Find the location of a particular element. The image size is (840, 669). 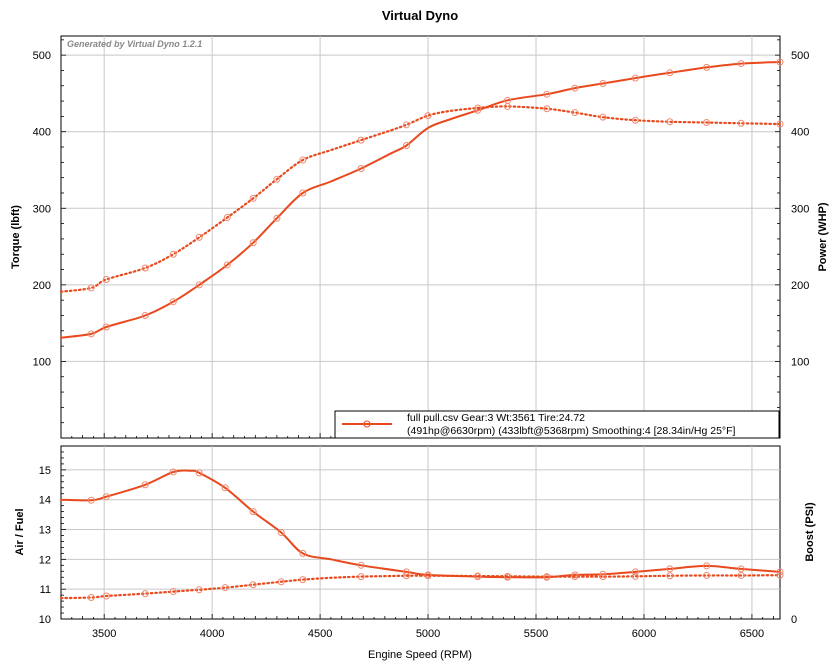

power-tick-label: 100 is located at coordinates (800, 362).